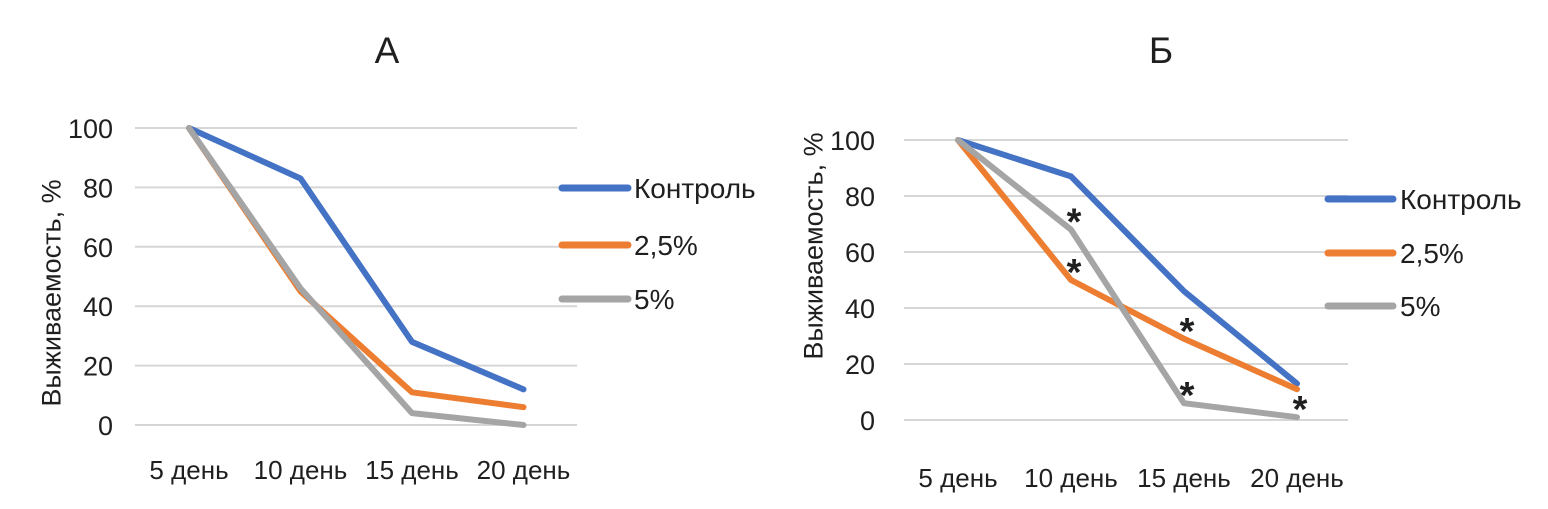 Image resolution: width=1548 pixels, height=509 pixels. I want to click on chart-title-a: А, so click(387, 50).